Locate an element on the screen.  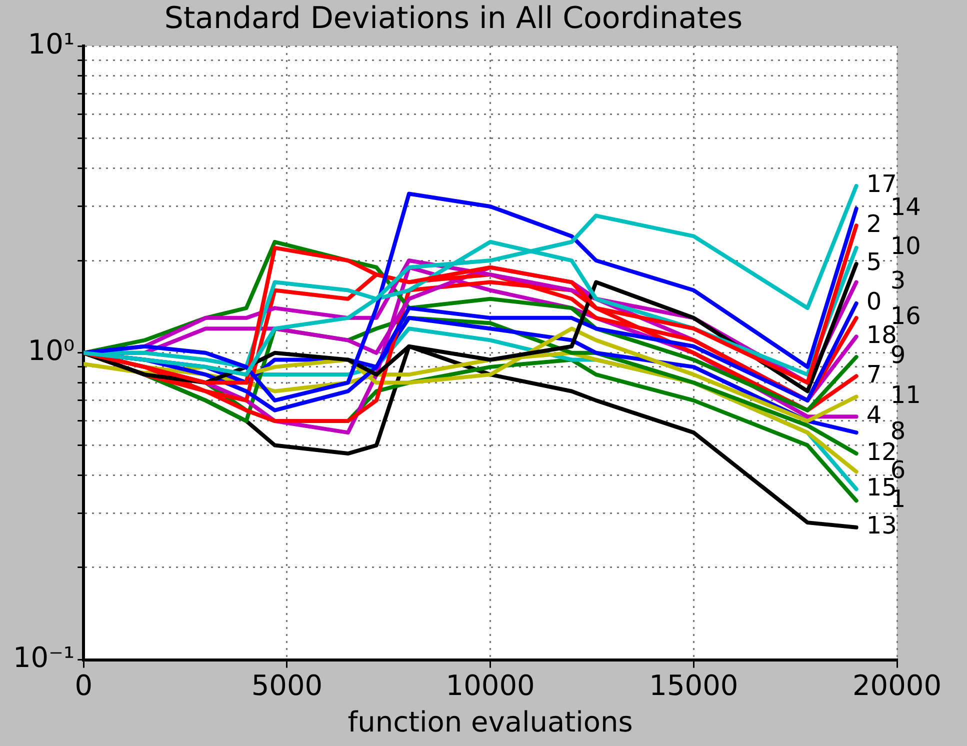
series-label: 5 is located at coordinates (874, 262).